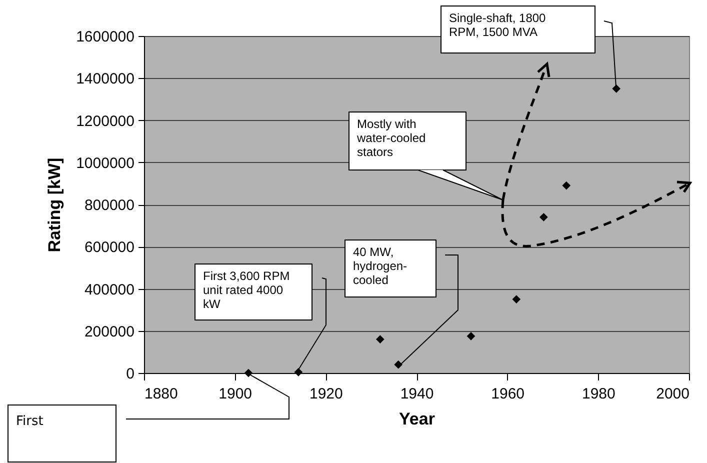 Image resolution: width=707 pixels, height=463 pixels. What do you see at coordinates (497, 25) in the screenshot?
I see `annotation: Single-shaft, 1800 RPM, 1500 MVA` at bounding box center [497, 25].